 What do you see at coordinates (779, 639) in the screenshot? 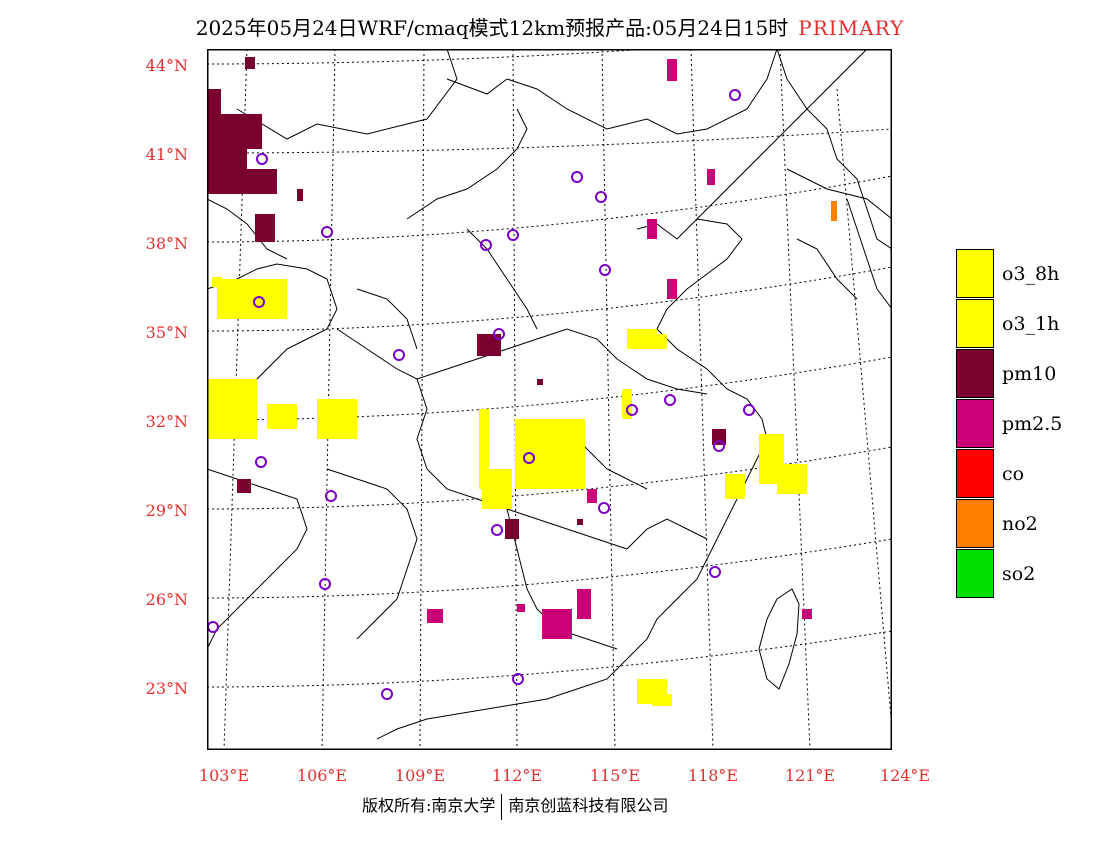
I see `taiwan-outline` at bounding box center [779, 639].